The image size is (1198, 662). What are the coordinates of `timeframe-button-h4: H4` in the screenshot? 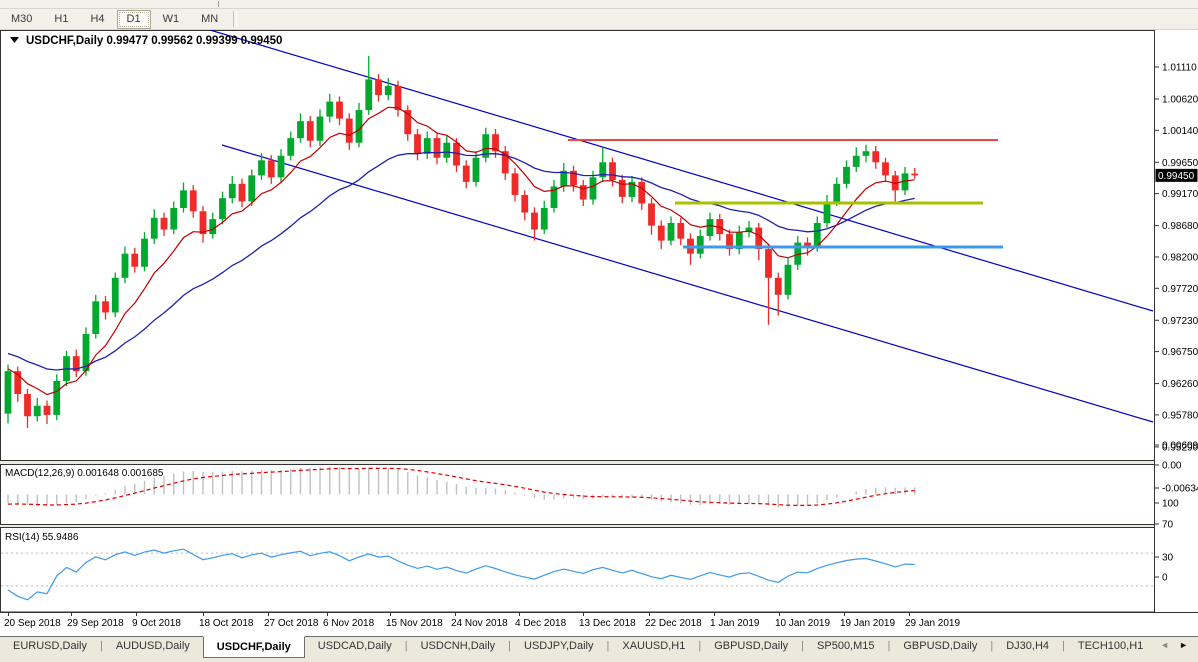 It's located at (97, 18).